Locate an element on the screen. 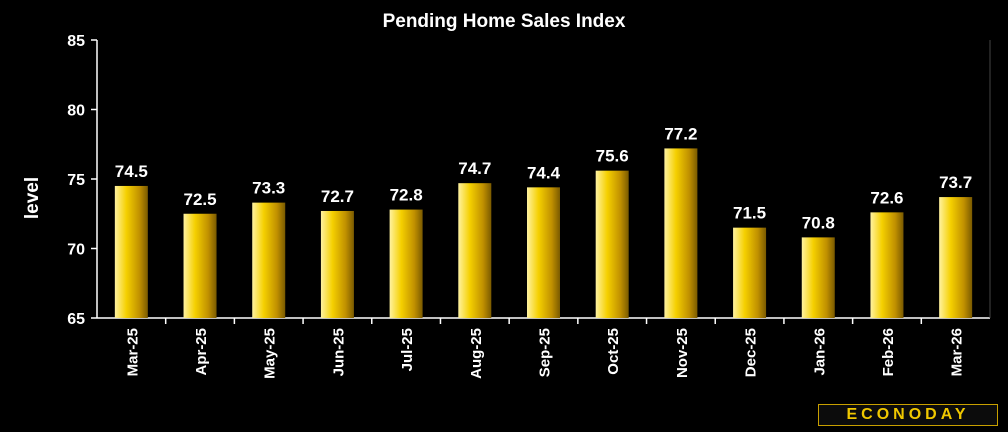 The height and width of the screenshot is (432, 1008). y-tick-label: 85 is located at coordinates (76, 41).